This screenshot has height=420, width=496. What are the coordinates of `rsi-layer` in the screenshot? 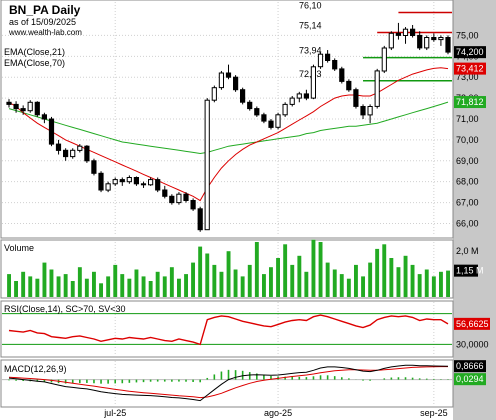 It's located at (227, 329).